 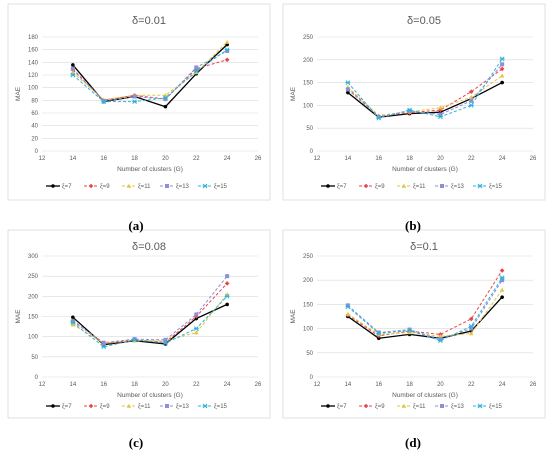 I want to click on y-tick-label: 180, so click(x=33, y=38).